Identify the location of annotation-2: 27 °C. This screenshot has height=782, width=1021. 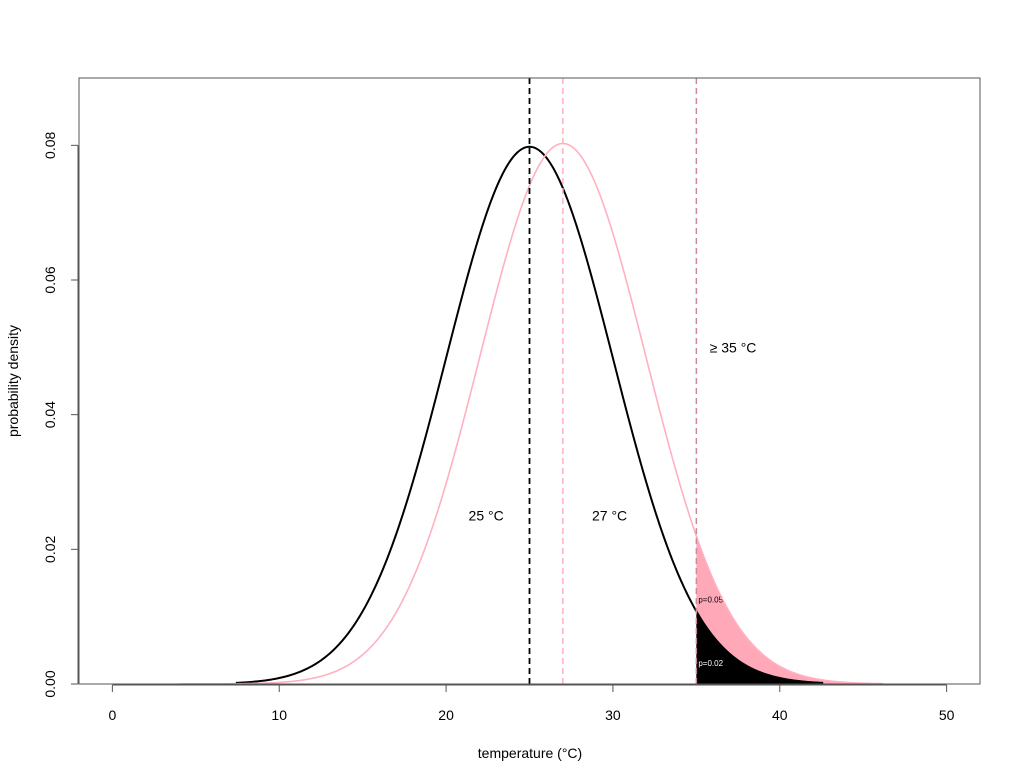
(609, 516).